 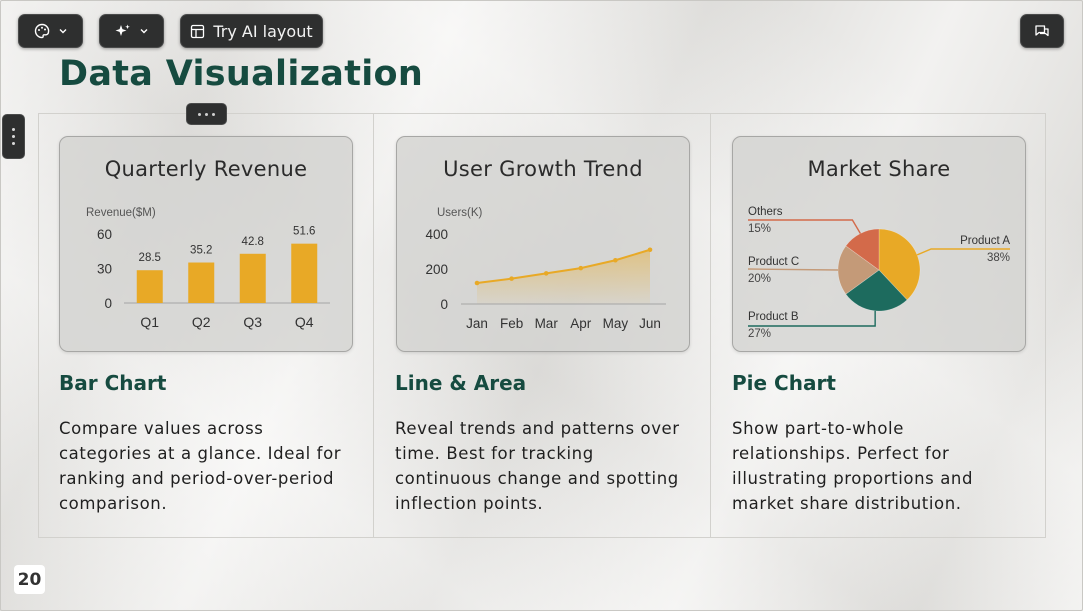 I want to click on bar-chart: Revenue($M) 0 30 60 28.5 Q1 35.2 Q2 42.8 Q3 51.6 Q4, so click(x=208, y=268).